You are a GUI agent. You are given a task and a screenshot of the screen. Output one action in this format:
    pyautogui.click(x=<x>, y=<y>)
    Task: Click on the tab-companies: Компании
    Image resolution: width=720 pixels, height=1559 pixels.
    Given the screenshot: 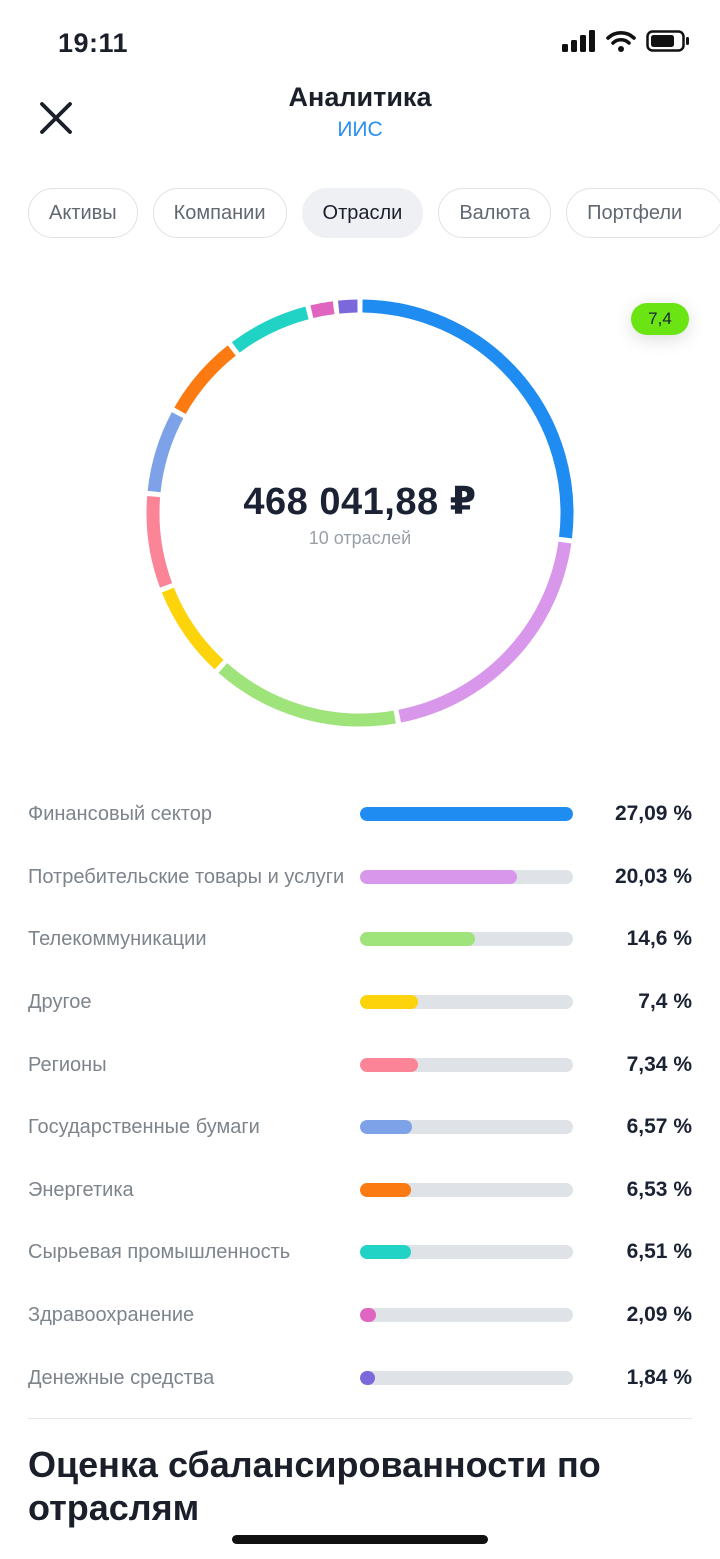 What is the action you would take?
    pyautogui.click(x=219, y=213)
    